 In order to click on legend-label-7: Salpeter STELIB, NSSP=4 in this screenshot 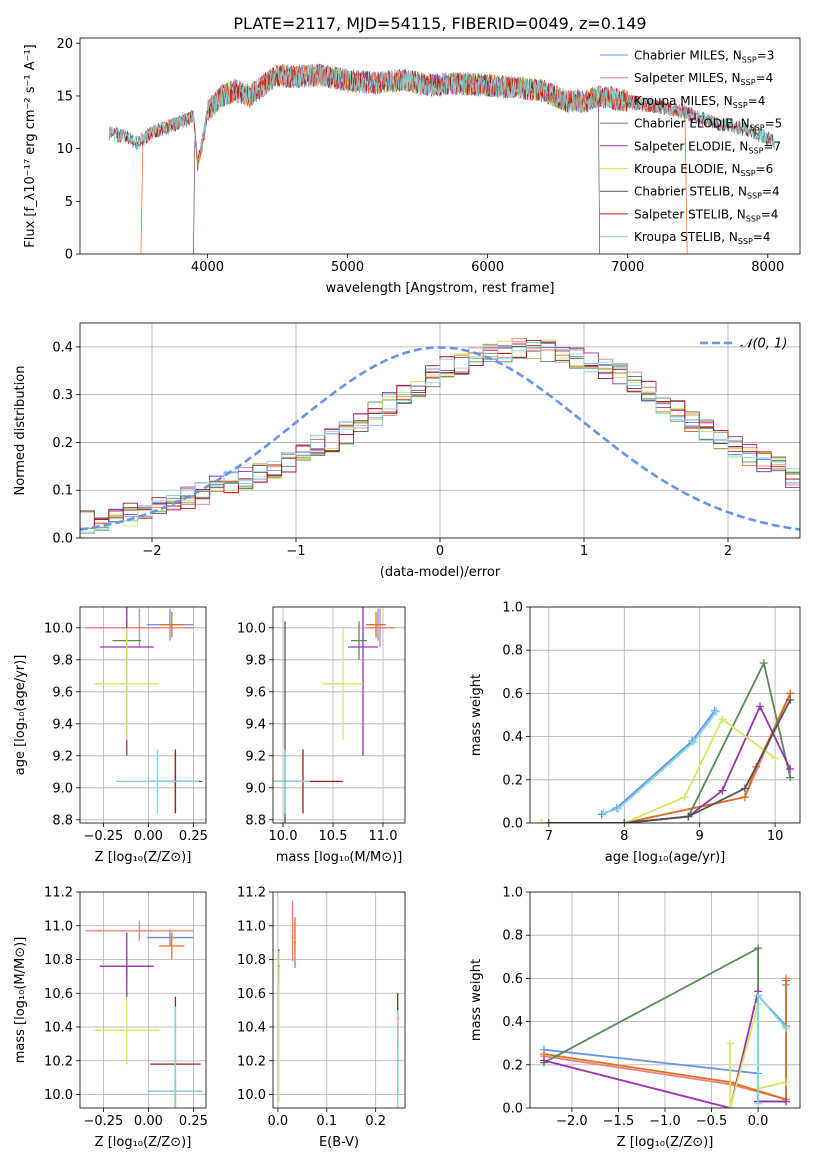, I will do `click(706, 215)`.